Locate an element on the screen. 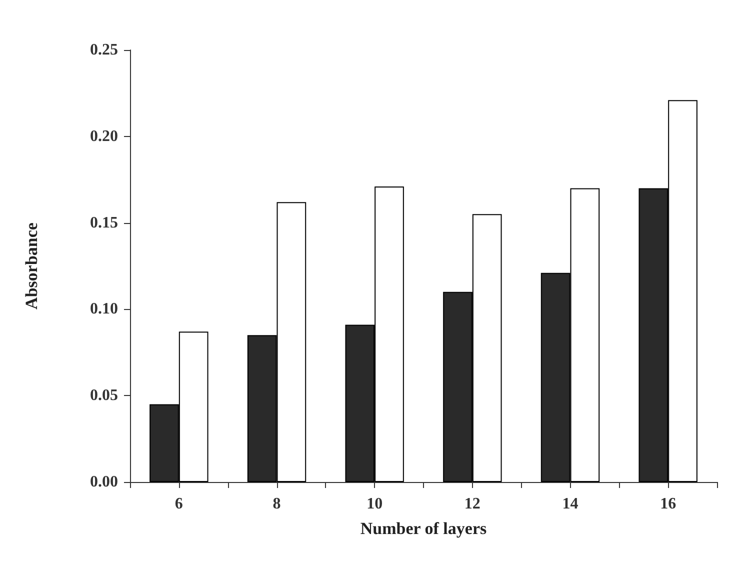 This screenshot has height=577, width=739. x-tick-label: 8 is located at coordinates (276, 504).